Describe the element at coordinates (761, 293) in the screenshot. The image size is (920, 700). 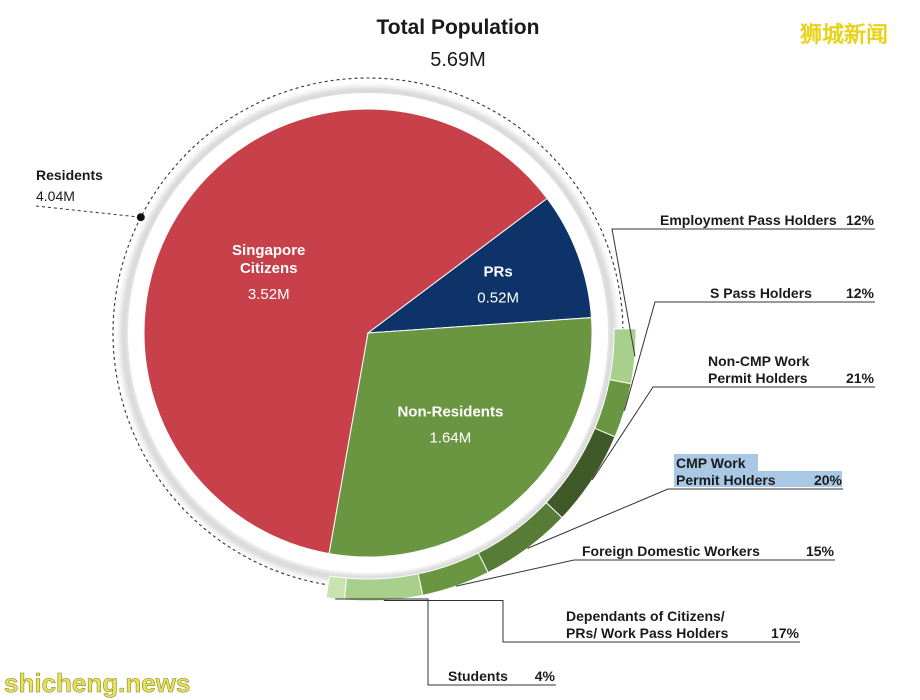
I see `breakdown-label: S Pass Holders` at that location.